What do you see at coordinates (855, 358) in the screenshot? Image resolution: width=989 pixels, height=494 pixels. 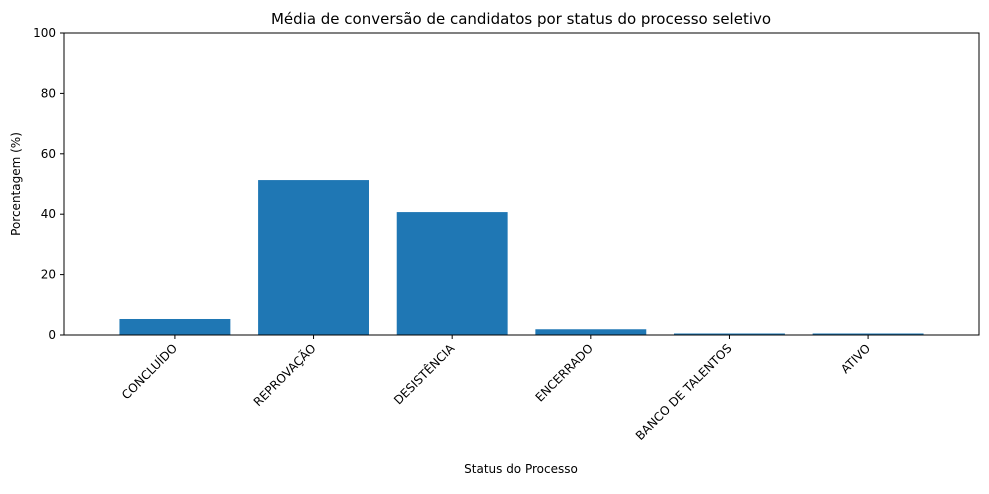 I see `x-tick-label: ATIVO` at bounding box center [855, 358].